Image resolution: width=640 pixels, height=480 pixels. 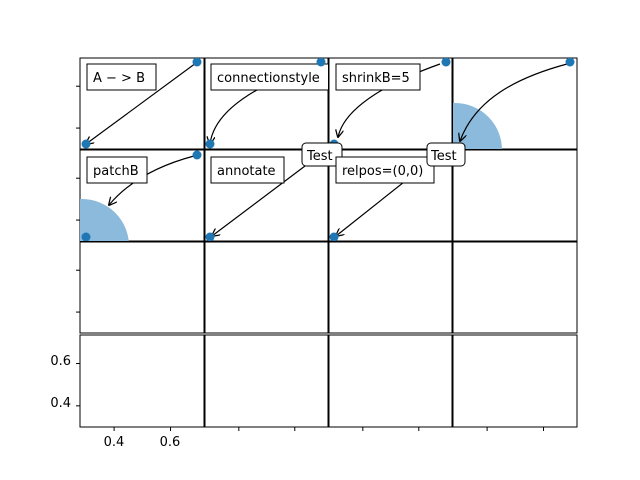 I want to click on y-tick-label: 0.6, so click(x=60, y=361).